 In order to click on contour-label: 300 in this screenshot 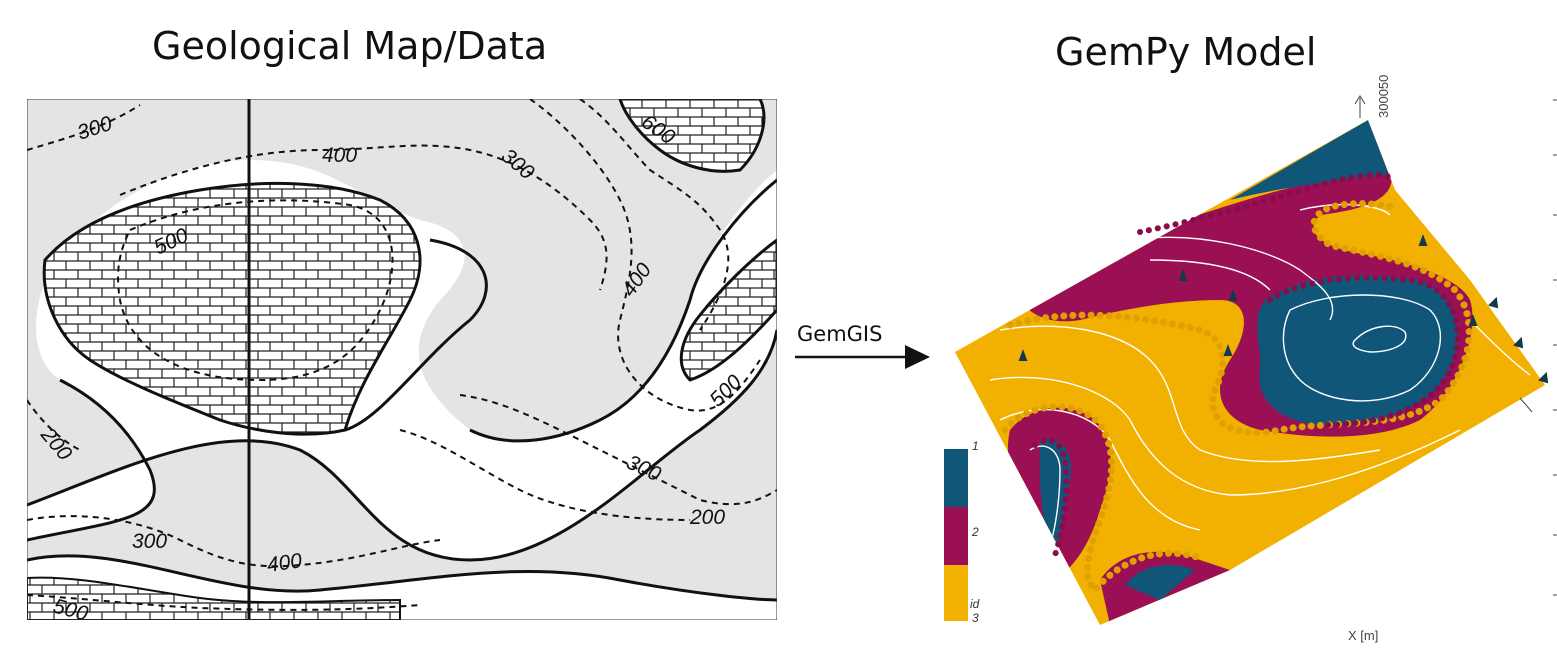, I will do `click(149, 541)`.